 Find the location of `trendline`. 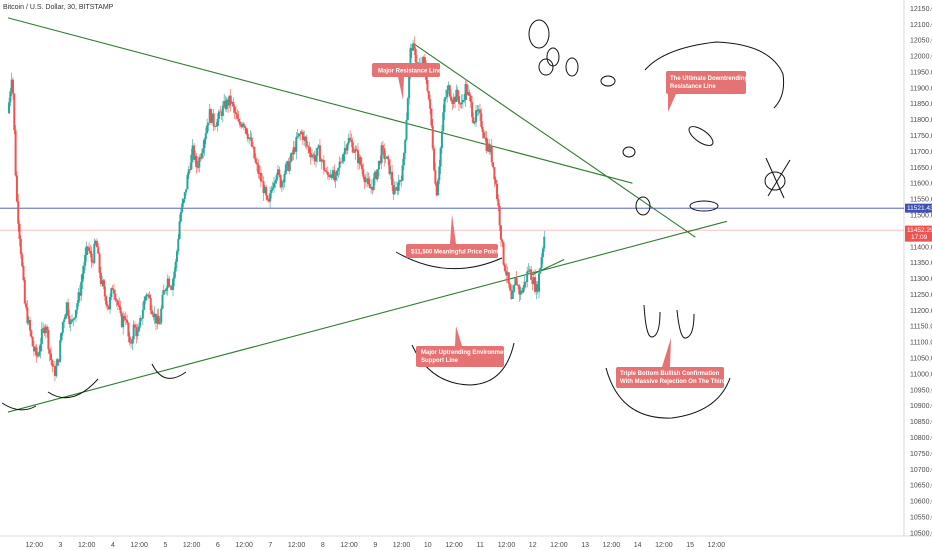

trendline is located at coordinates (554, 140).